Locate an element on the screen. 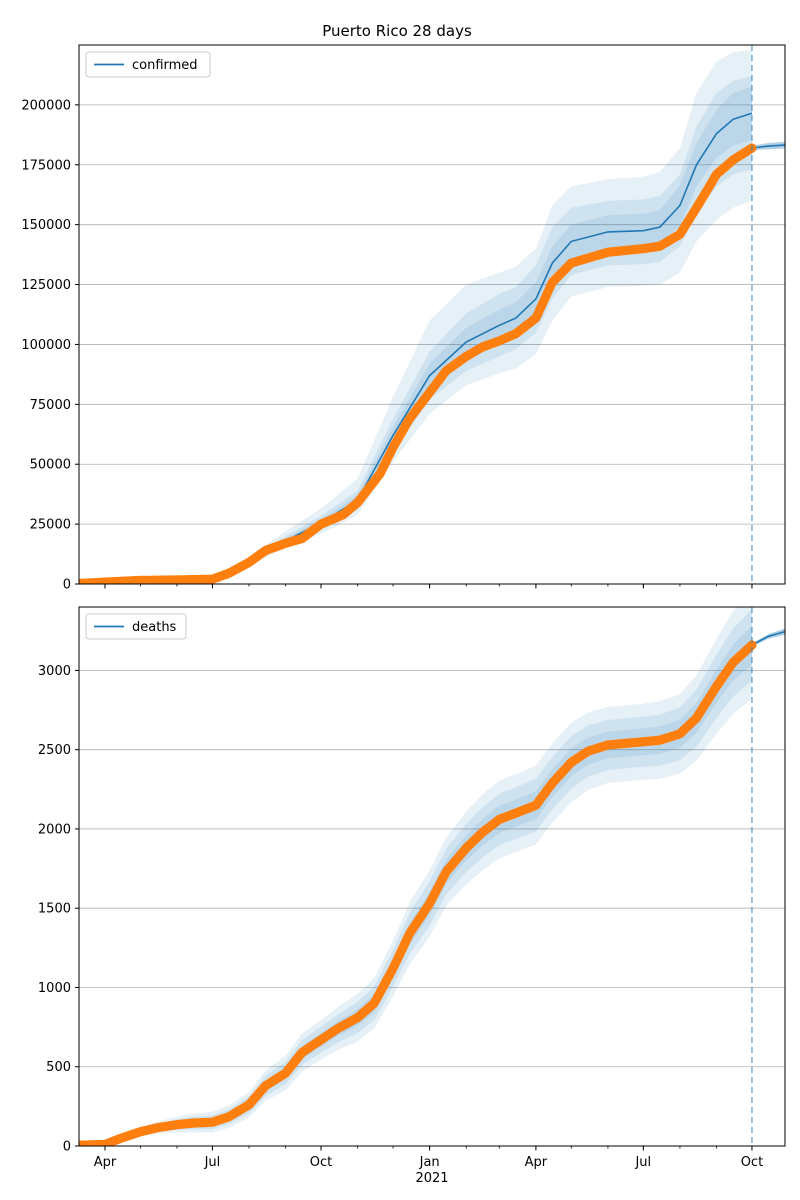  chart-title: Puerto Rico 28 days is located at coordinates (397, 31).